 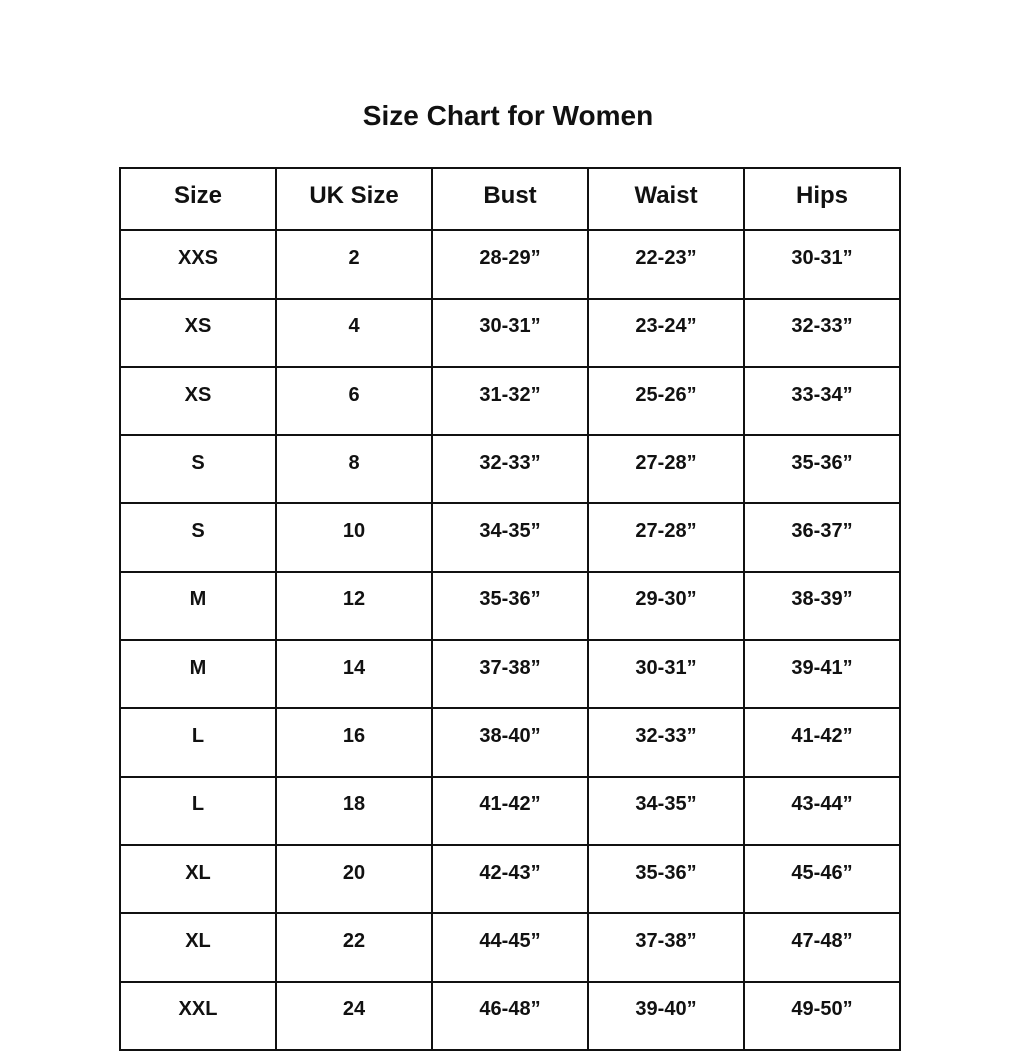 I want to click on table-cell: 39-40”, so click(x=666, y=1015).